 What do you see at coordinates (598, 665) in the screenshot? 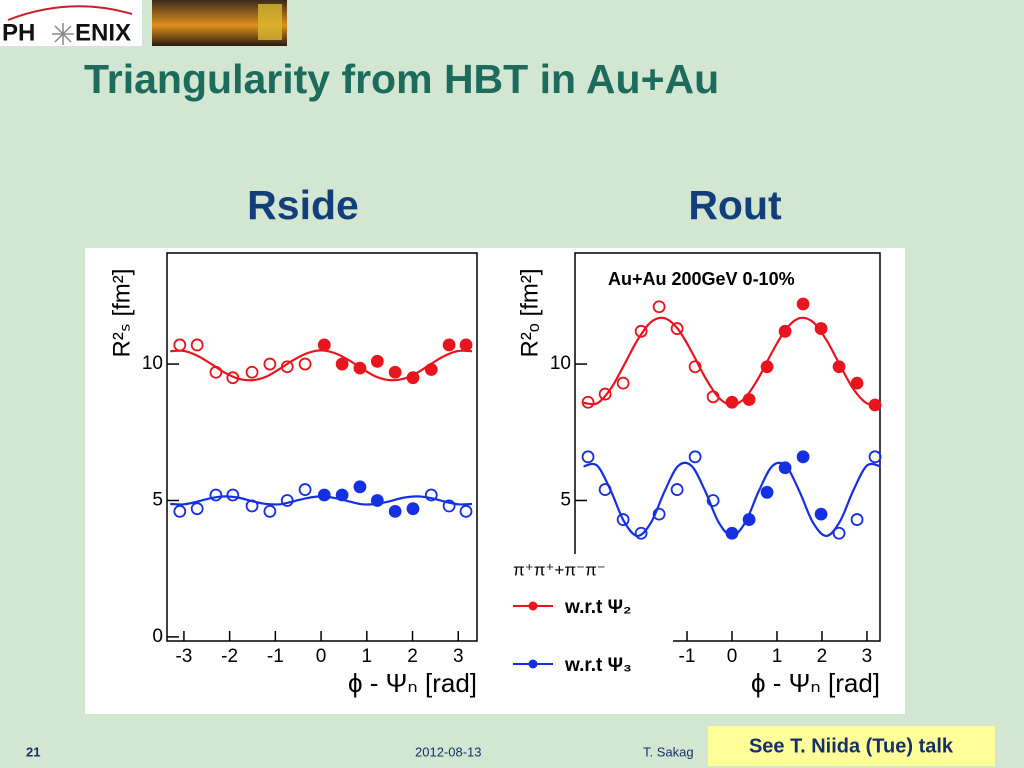
I see `legend-label: w.r.t Ψ₃` at bounding box center [598, 665].